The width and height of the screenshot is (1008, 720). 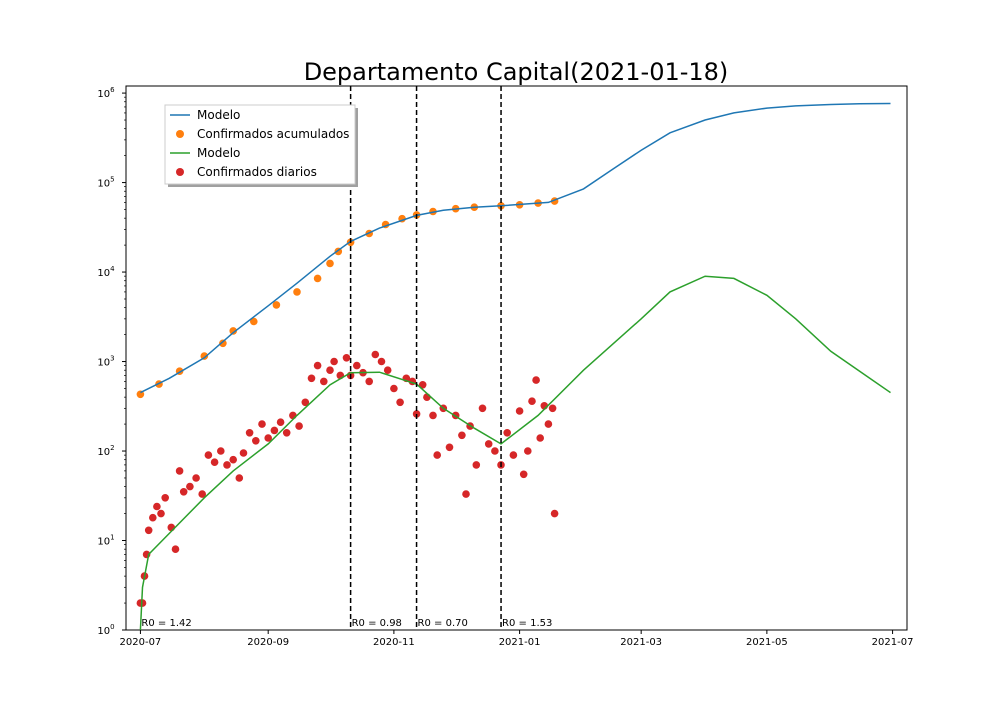 I want to click on y-tick-label: 10⁶, so click(x=106, y=93).